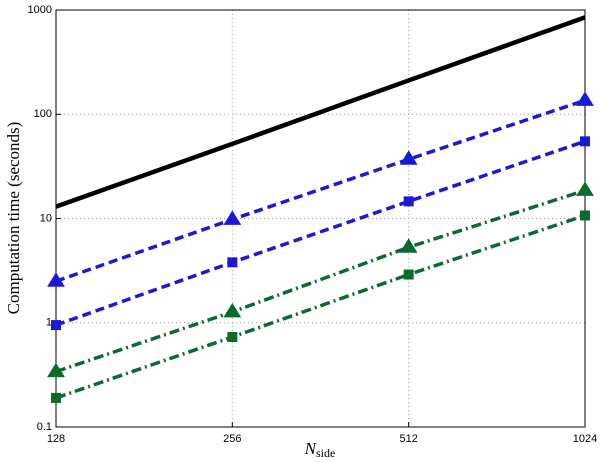 The height and width of the screenshot is (462, 600). What do you see at coordinates (40, 10) in the screenshot?
I see `y-tick-label: 1000` at bounding box center [40, 10].